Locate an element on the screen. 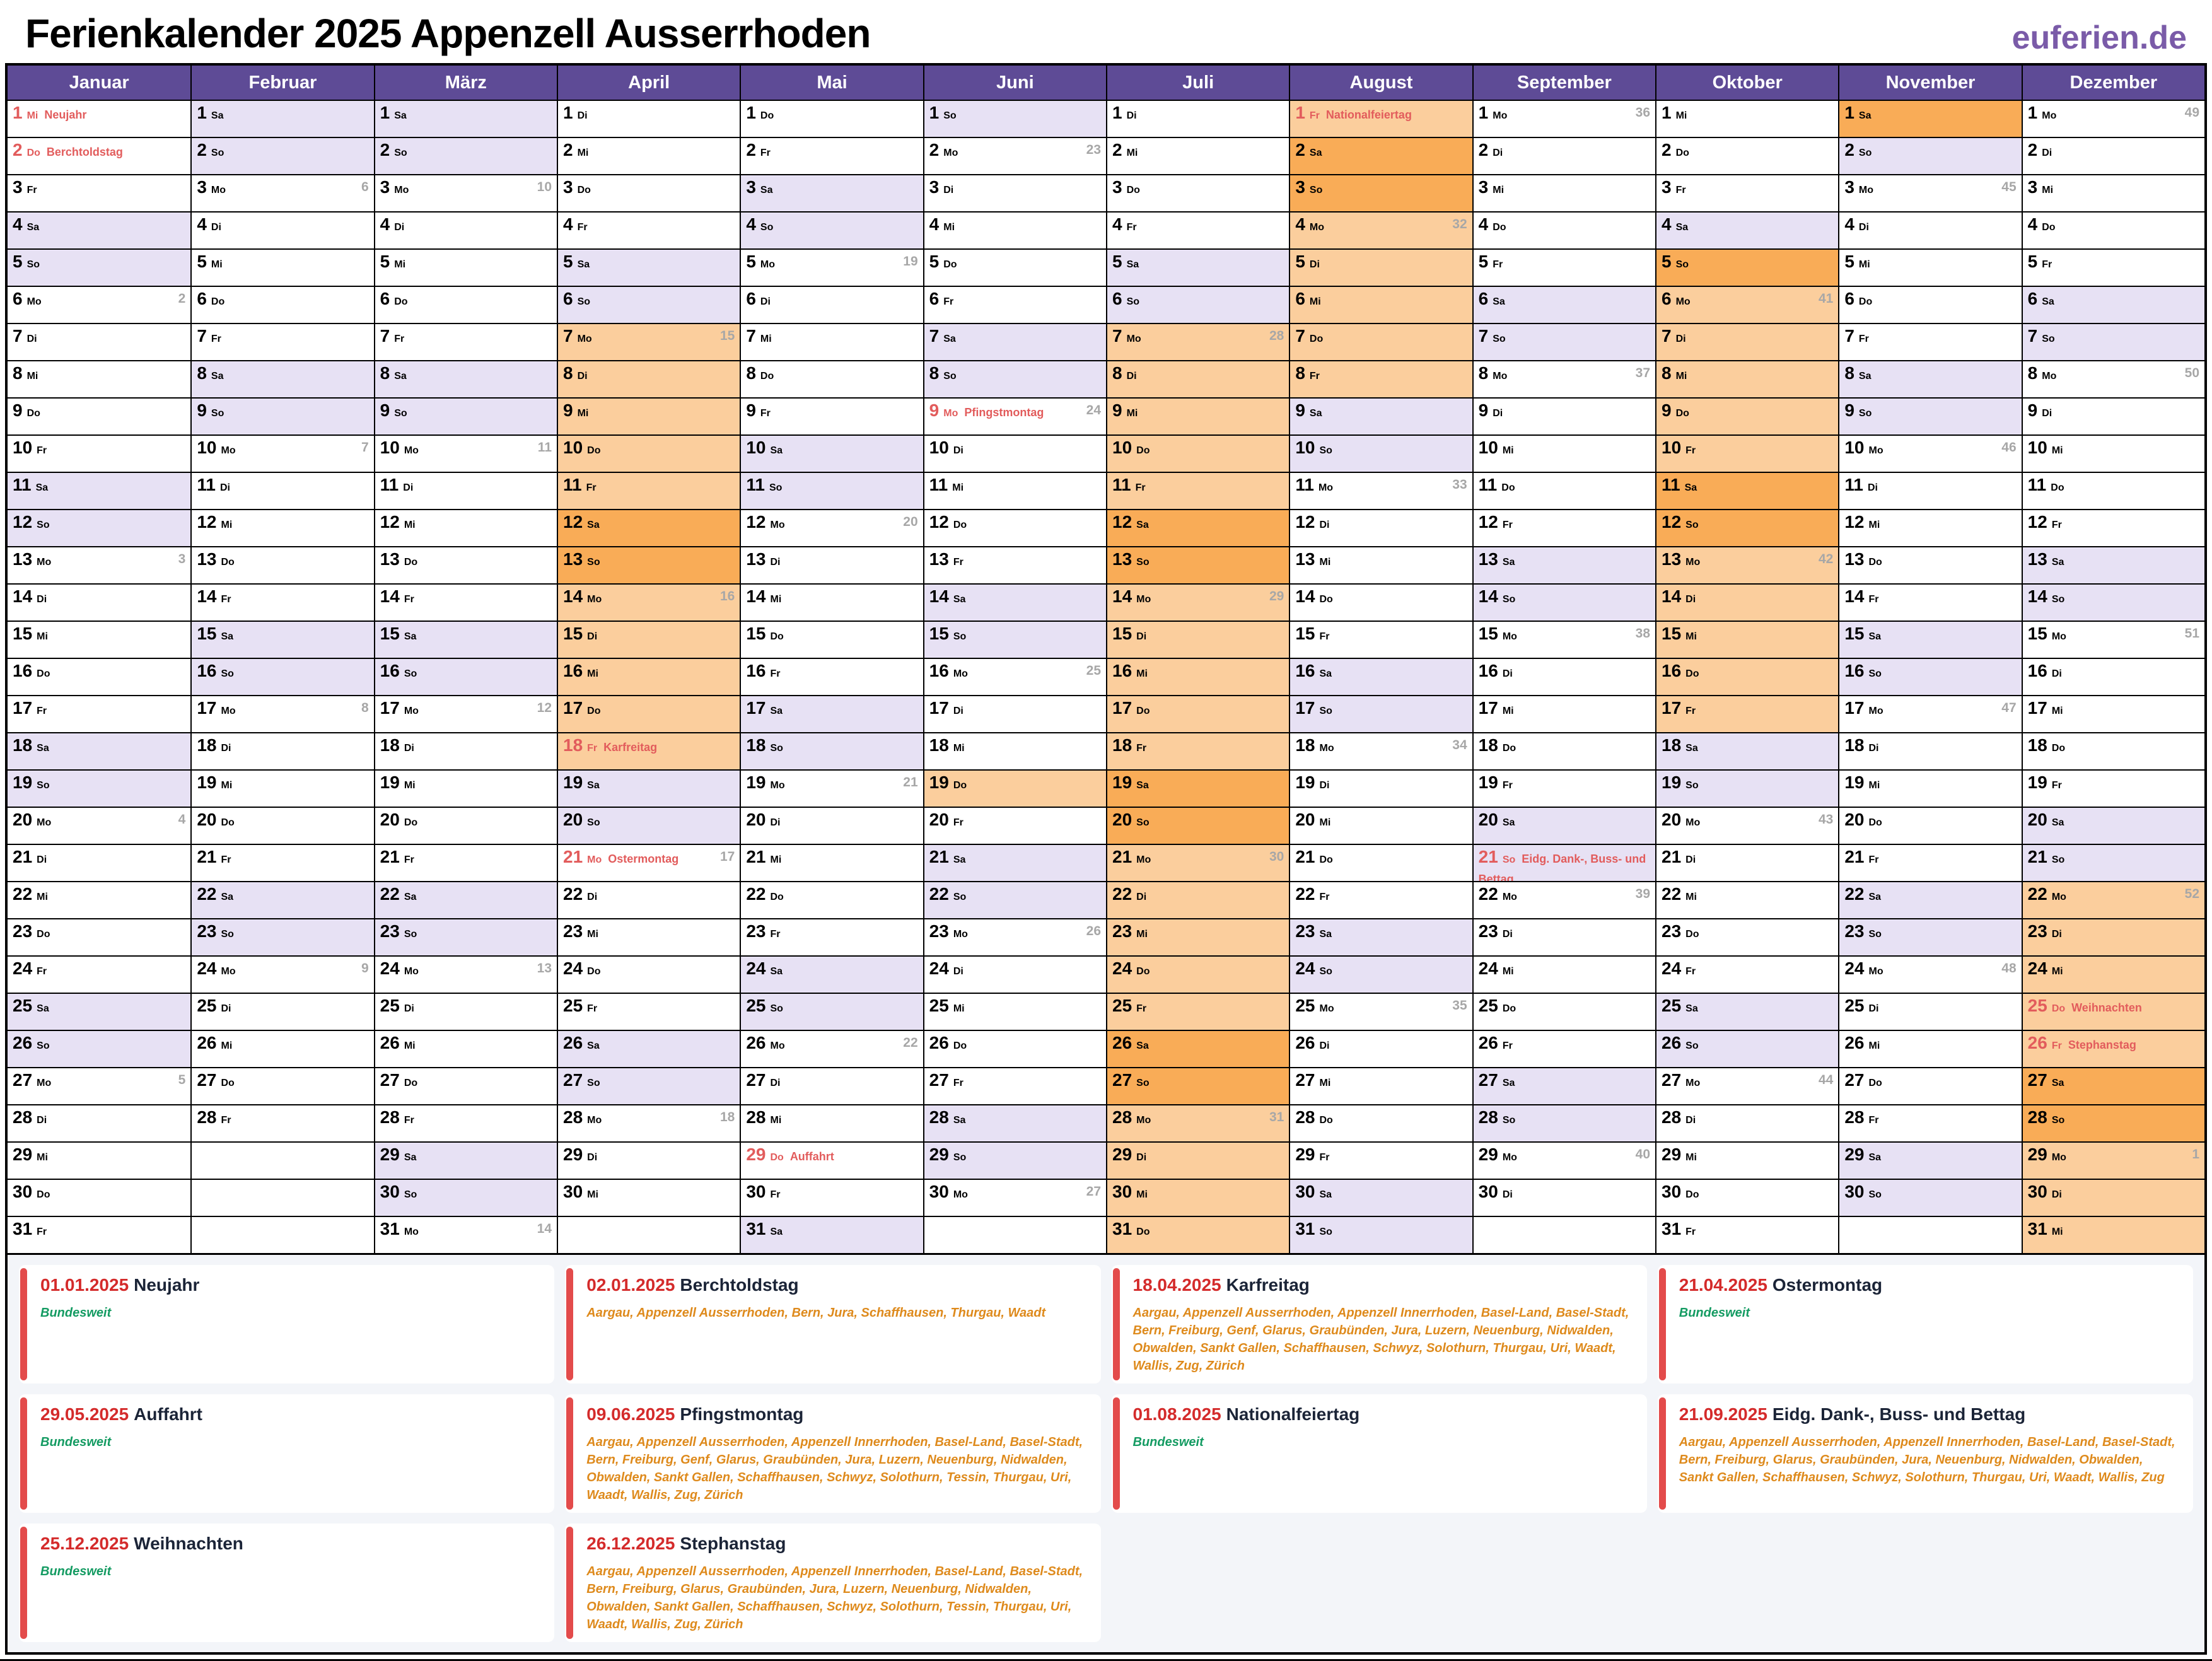 The image size is (2212, 1661). day-cell: 20 Do is located at coordinates (1930, 825).